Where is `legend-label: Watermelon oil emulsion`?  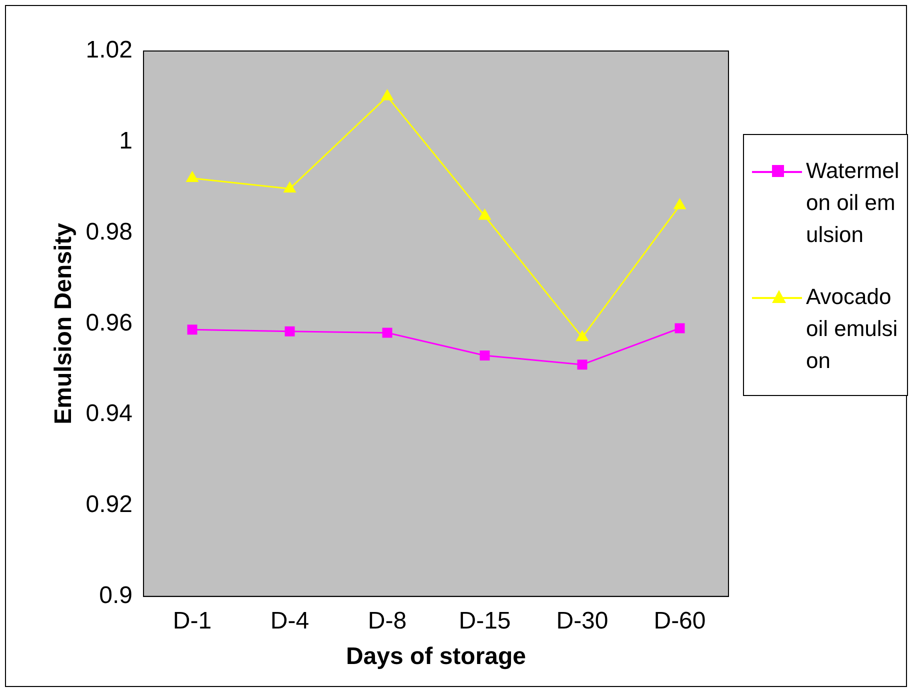
legend-label: Watermelon oil emulsion is located at coordinates (853, 203).